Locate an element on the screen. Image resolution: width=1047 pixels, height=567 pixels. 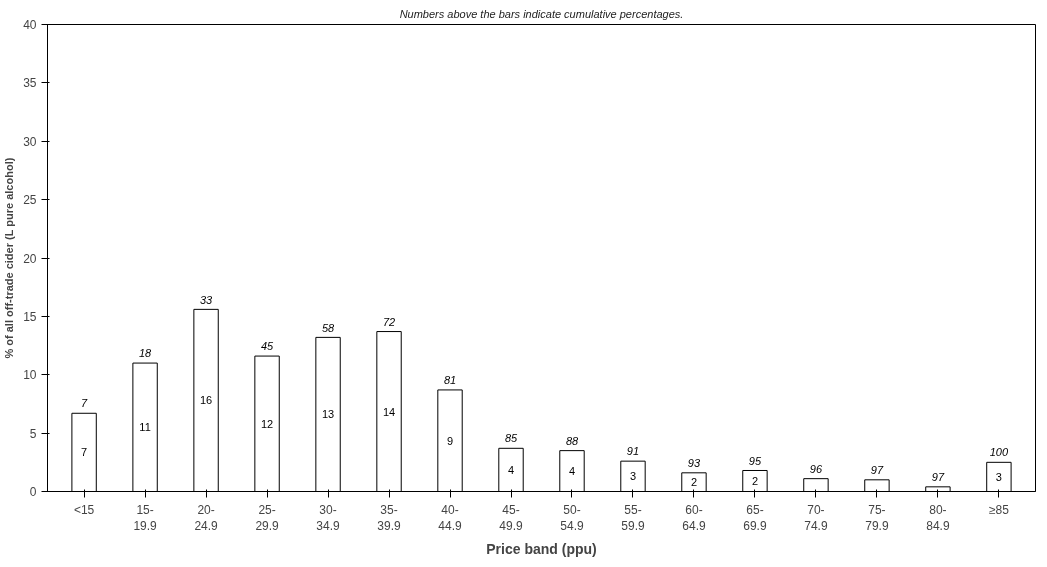
x-tick-label: 40- 44.9 is located at coordinates (450, 518).